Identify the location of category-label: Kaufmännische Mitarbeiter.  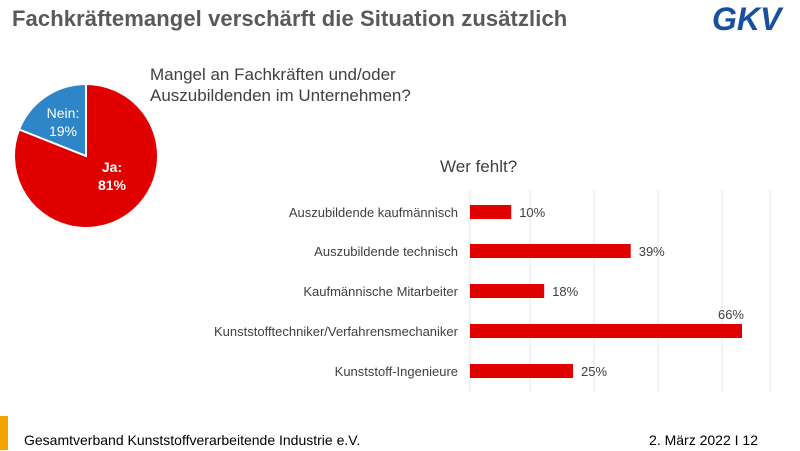
(380, 291).